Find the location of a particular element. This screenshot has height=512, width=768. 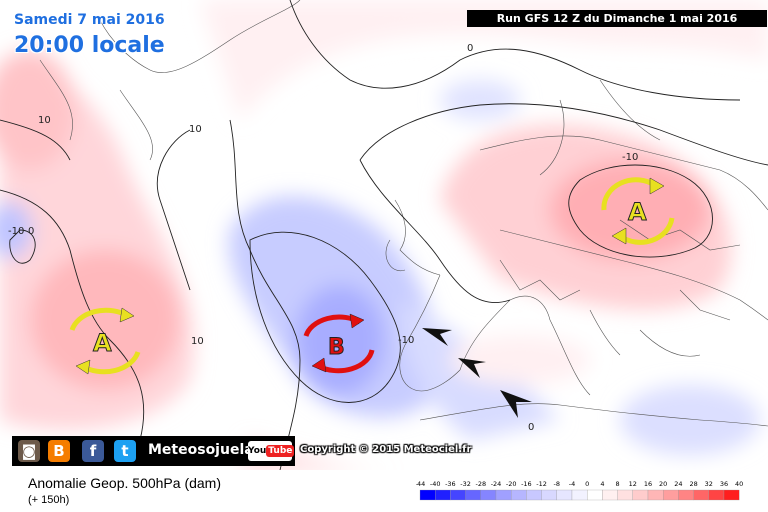

legend-tick-label: 36 is located at coordinates (724, 484).